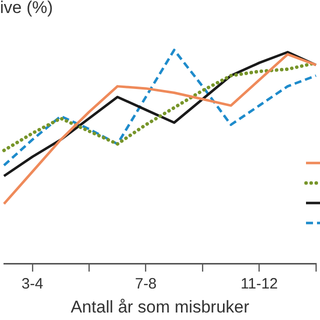 Image resolution: width=320 pixels, height=320 pixels. What do you see at coordinates (26, 9) in the screenshot?
I see `y-axis-title: ive (%)` at bounding box center [26, 9].